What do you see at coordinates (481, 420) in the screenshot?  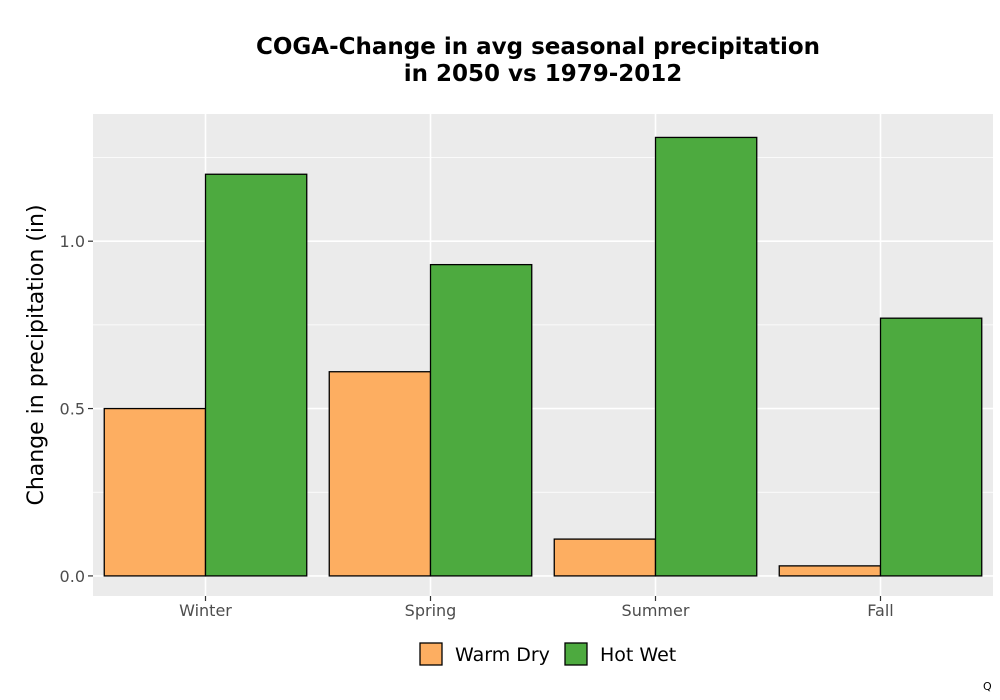 I see `bar-hot-wet-spring` at bounding box center [481, 420].